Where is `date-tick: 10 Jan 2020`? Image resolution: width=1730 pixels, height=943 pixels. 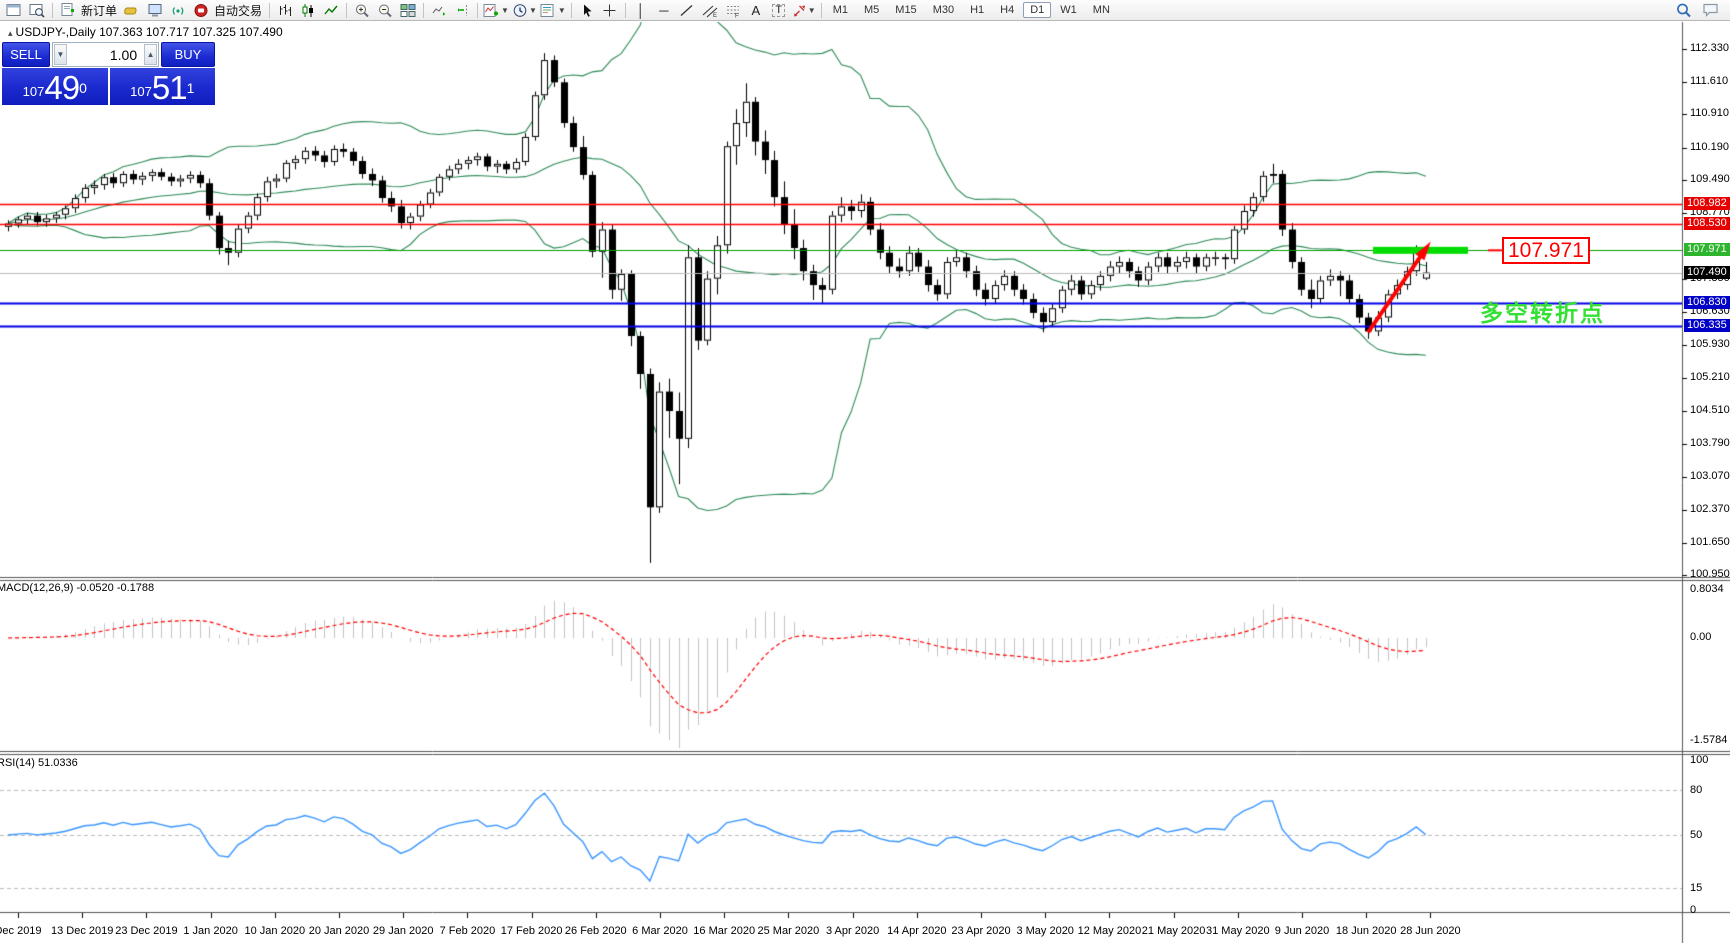
date-tick: 10 Jan 2020 is located at coordinates (275, 931).